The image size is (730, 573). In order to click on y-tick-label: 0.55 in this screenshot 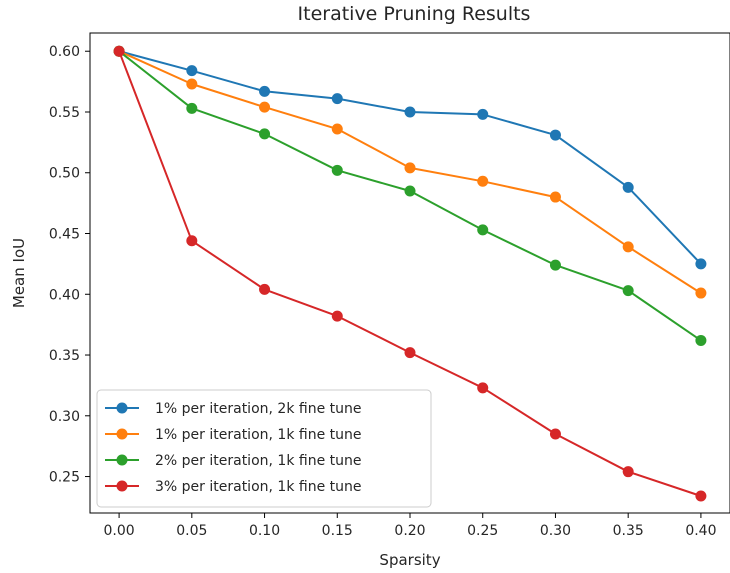, I will do `click(64, 113)`.